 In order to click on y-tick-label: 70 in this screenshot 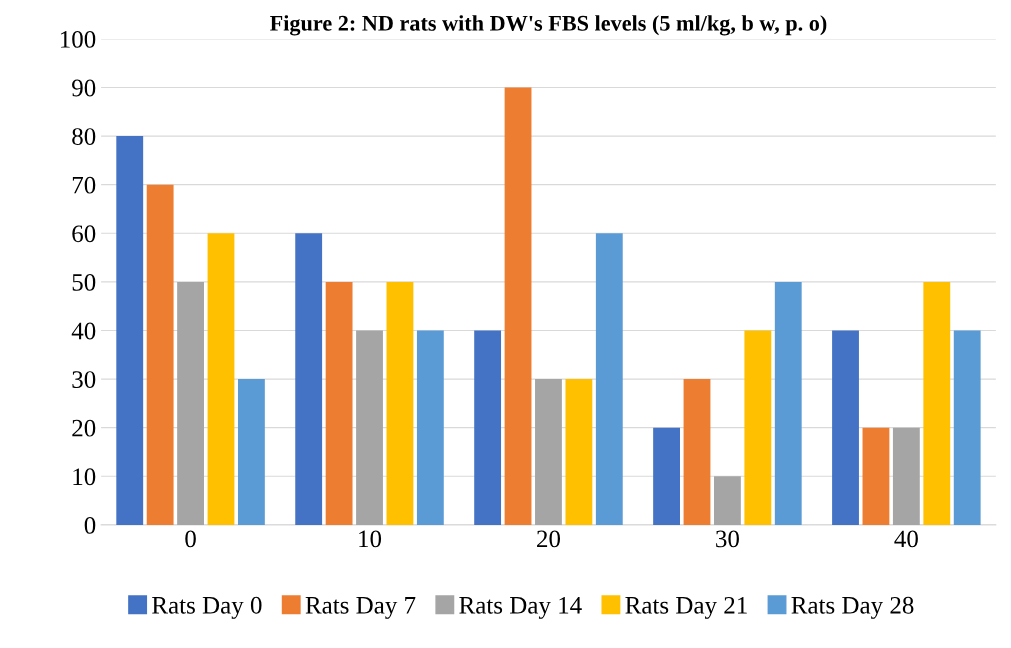, I will do `click(84, 185)`.